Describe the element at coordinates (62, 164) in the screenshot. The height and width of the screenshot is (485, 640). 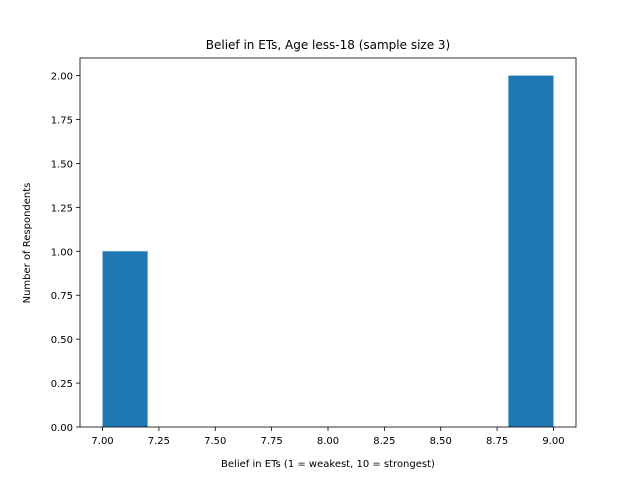
I see `y-tick-label: 1.50` at that location.